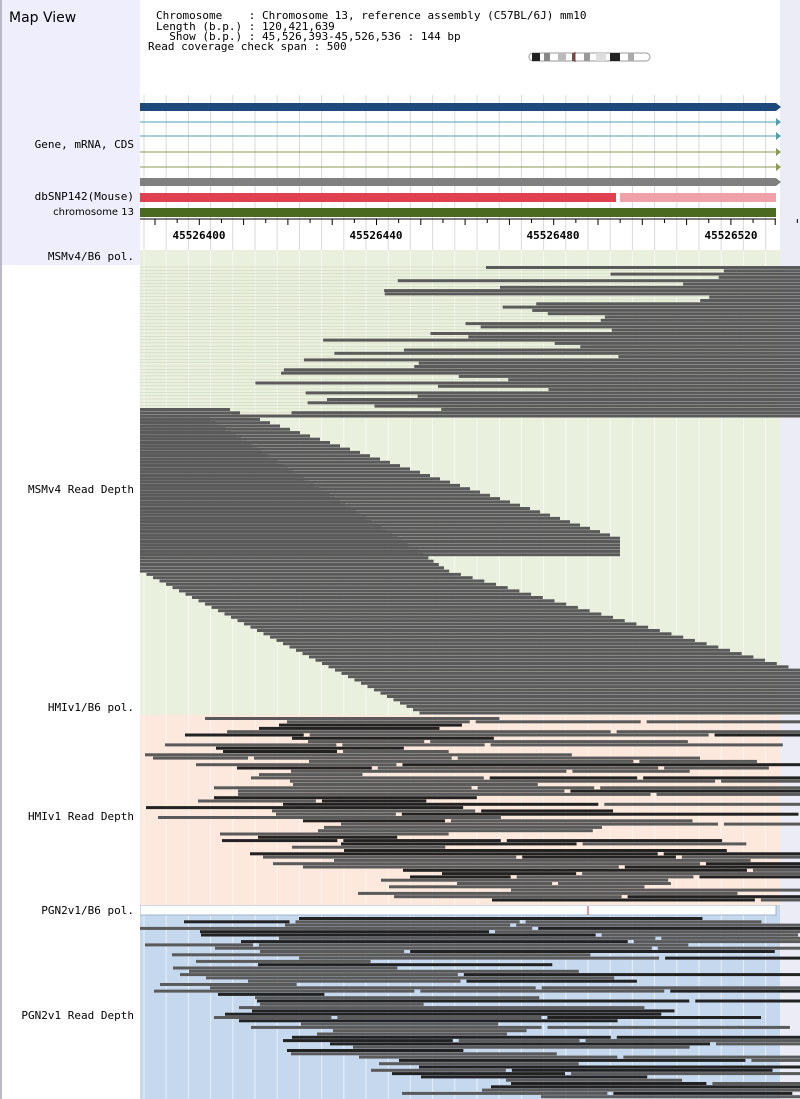 The height and width of the screenshot is (1099, 800). I want to click on scale-tick-label: 45526480, so click(553, 235).